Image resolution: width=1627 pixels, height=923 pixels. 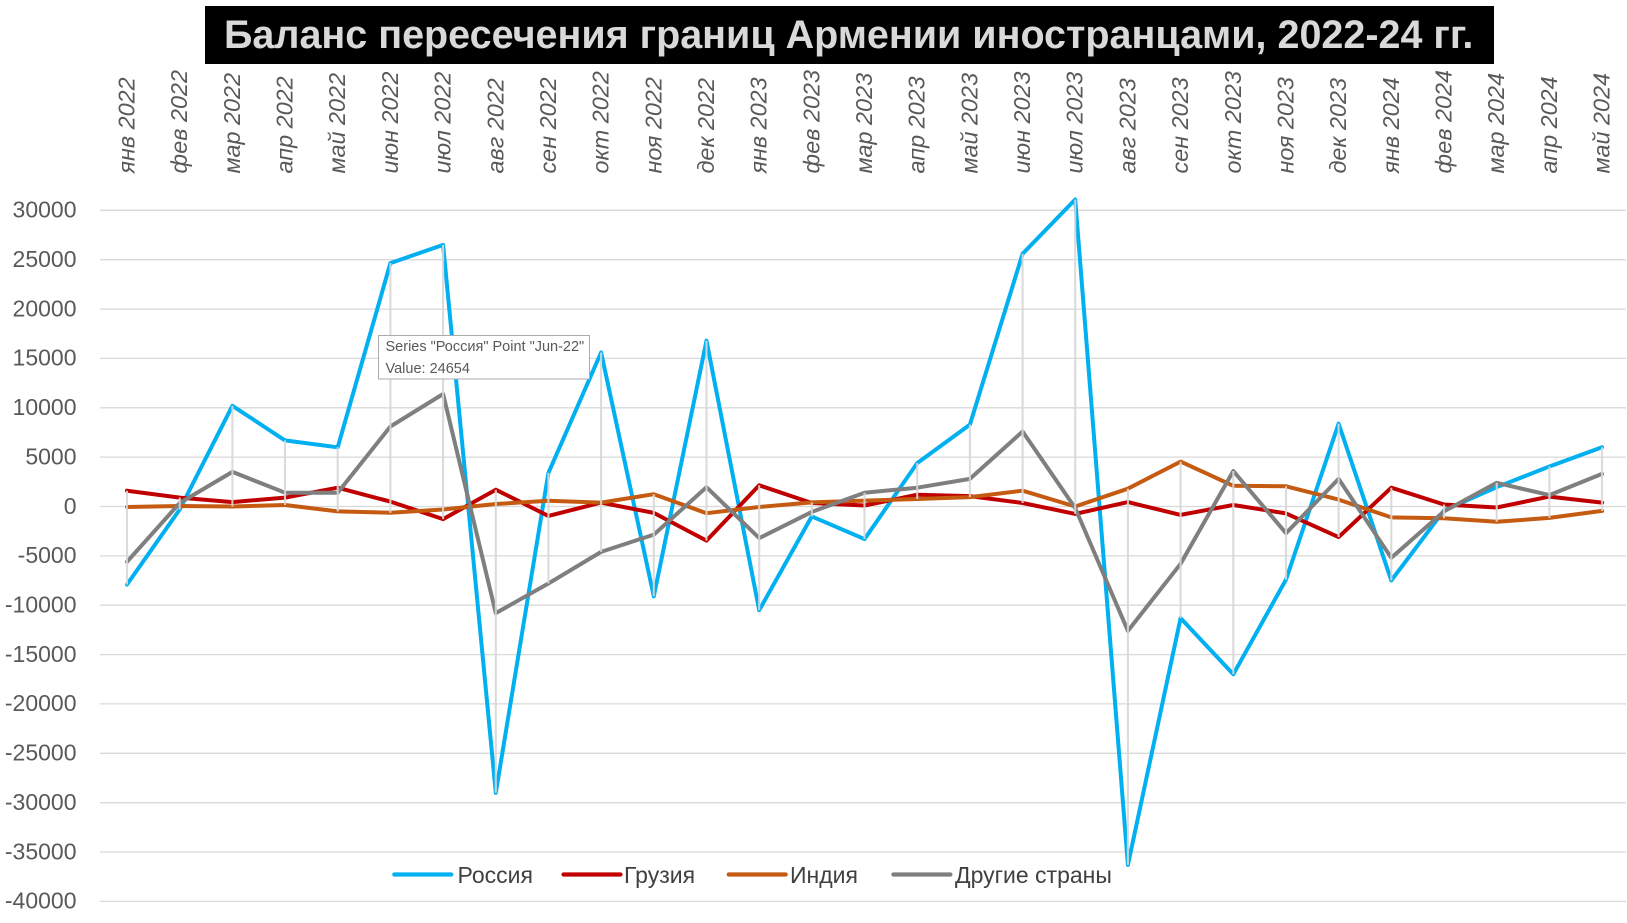 I want to click on svg-text: 20000, so click(x=45, y=308).